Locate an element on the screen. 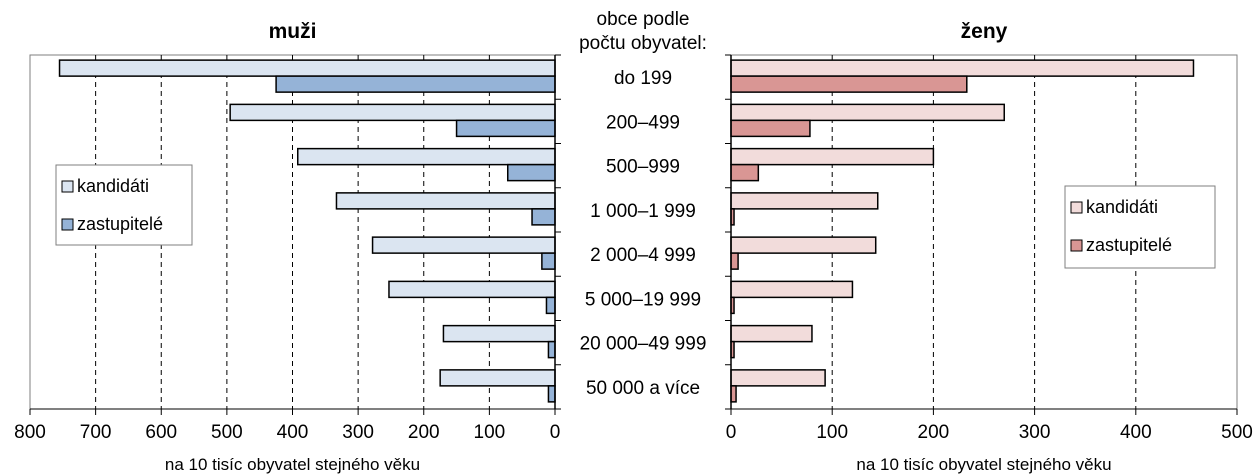  men-chart-title: muži is located at coordinates (293, 31).